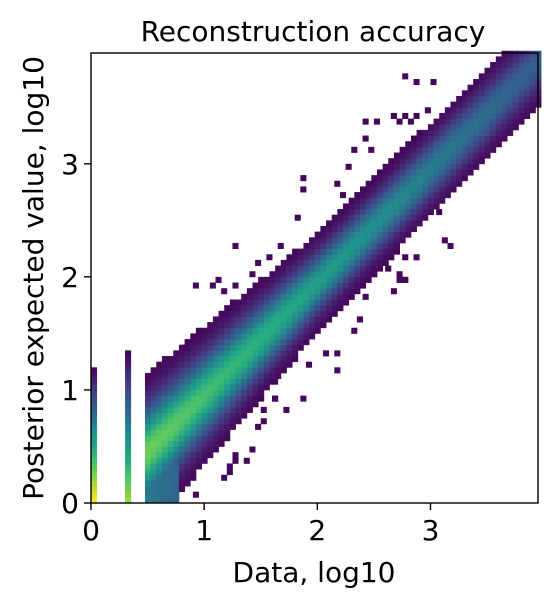 The height and width of the screenshot is (606, 553). Describe the element at coordinates (70, 277) in the screenshot. I see `y-tick-label: 2` at that location.